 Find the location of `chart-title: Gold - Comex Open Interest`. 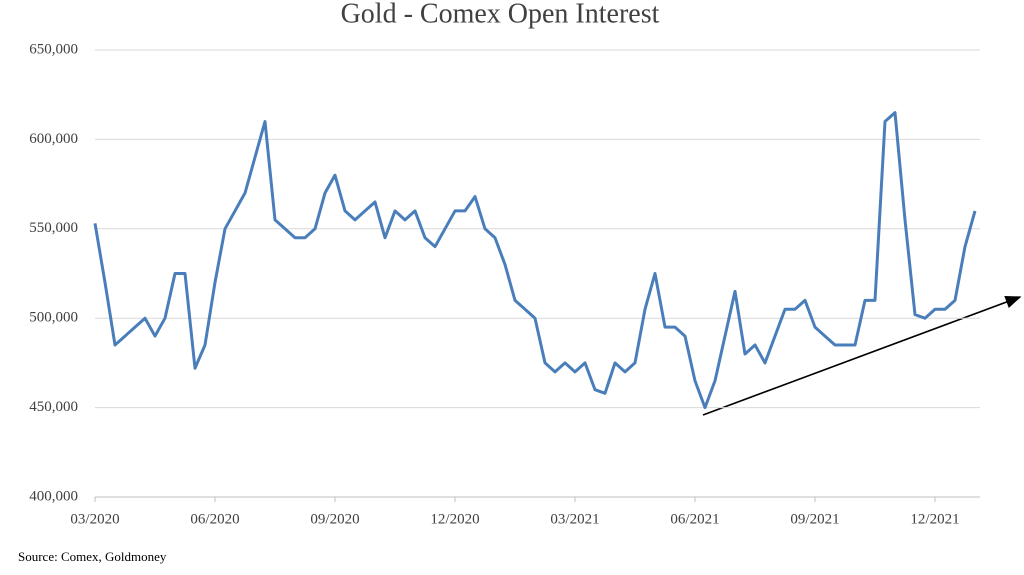

chart-title: Gold - Comex Open Interest is located at coordinates (500, 14).